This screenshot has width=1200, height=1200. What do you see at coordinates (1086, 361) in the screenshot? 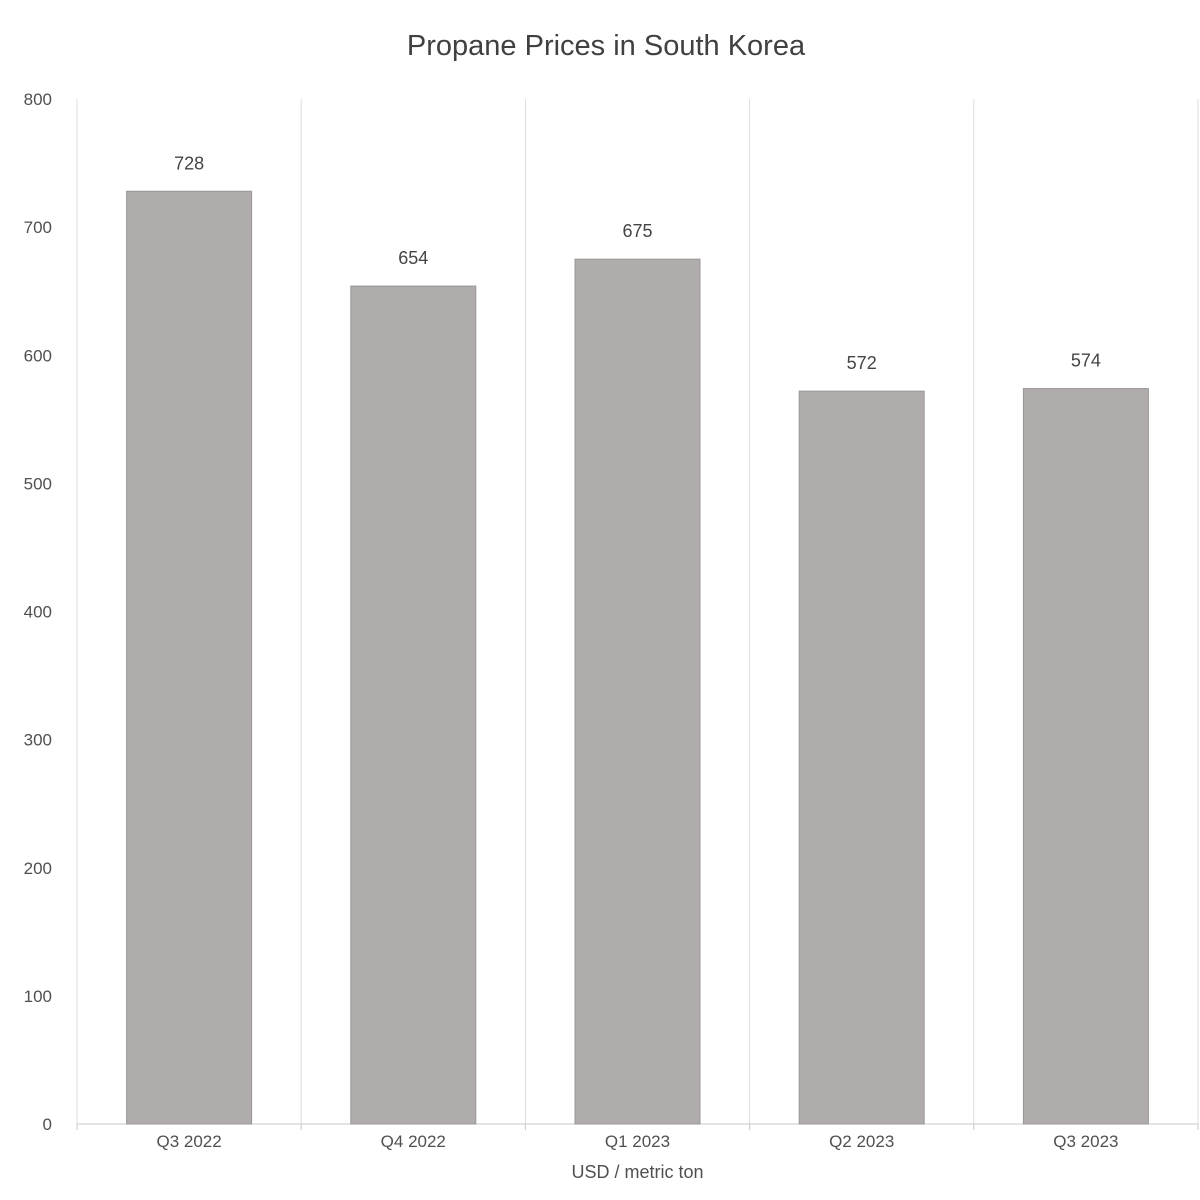
I see `data-label: 574` at bounding box center [1086, 361].